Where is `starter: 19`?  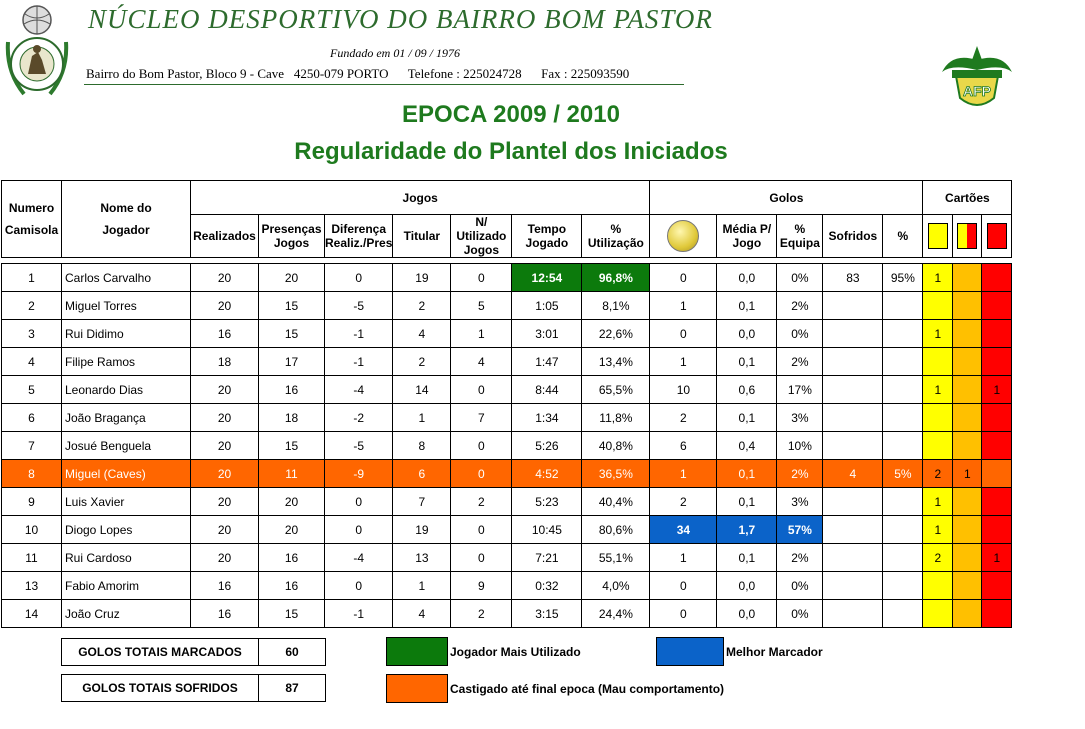 starter: 19 is located at coordinates (422, 529).